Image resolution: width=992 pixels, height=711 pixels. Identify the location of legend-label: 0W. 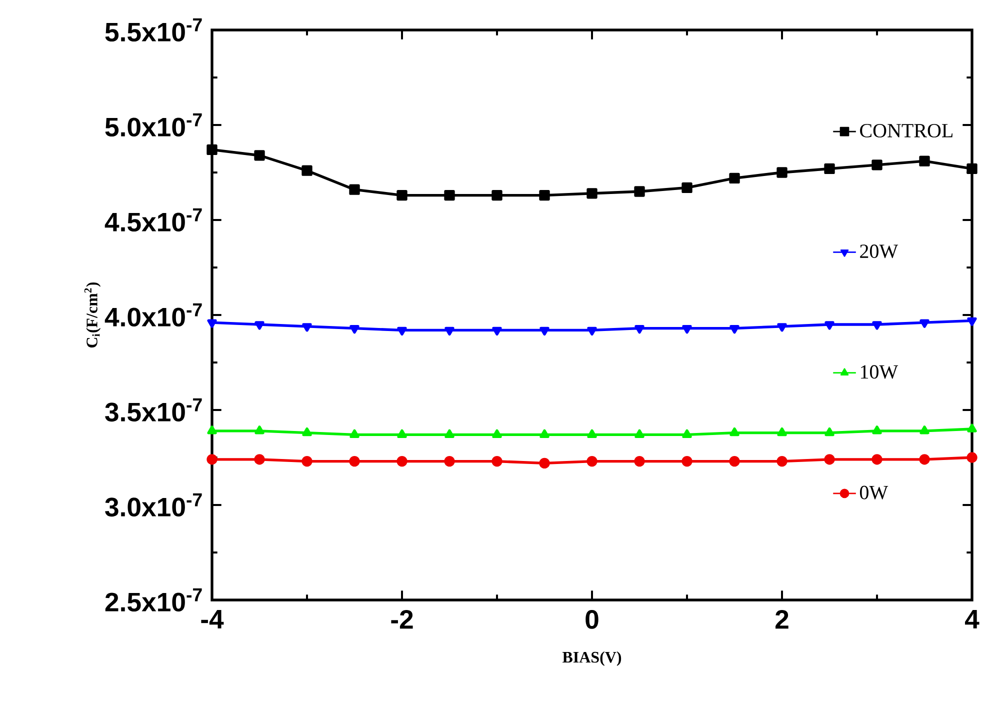
(874, 493).